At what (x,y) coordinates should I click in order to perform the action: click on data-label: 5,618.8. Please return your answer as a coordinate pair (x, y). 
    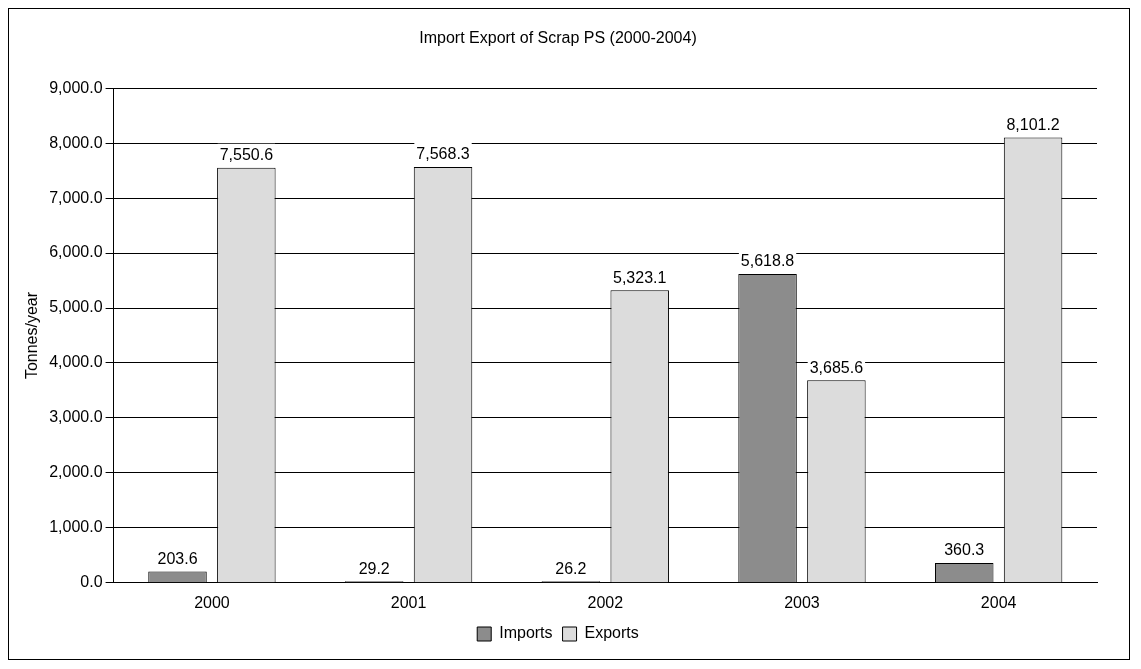
    Looking at the image, I should click on (767, 261).